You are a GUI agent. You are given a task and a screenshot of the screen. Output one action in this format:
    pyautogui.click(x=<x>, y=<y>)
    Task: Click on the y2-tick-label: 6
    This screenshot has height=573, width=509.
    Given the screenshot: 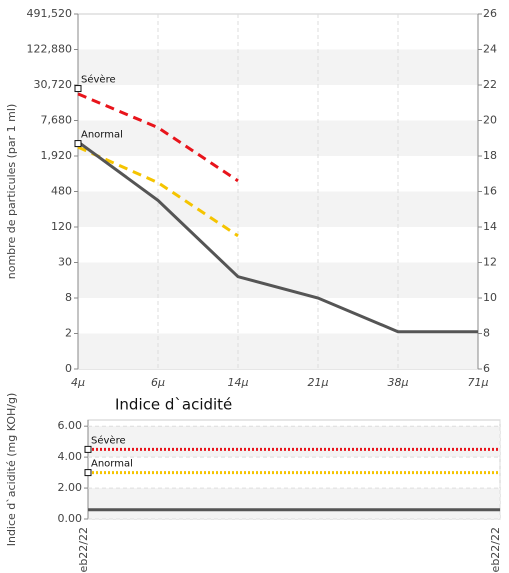 What is the action you would take?
    pyautogui.click(x=486, y=368)
    